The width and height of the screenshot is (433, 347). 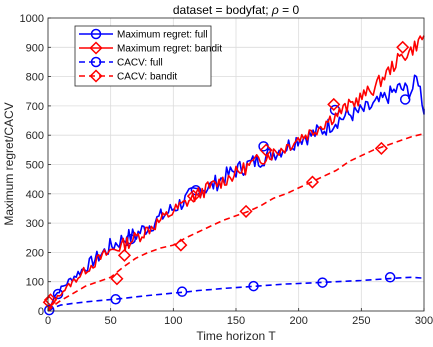 I want to click on y-tick-label: 900, so click(x=35, y=48).